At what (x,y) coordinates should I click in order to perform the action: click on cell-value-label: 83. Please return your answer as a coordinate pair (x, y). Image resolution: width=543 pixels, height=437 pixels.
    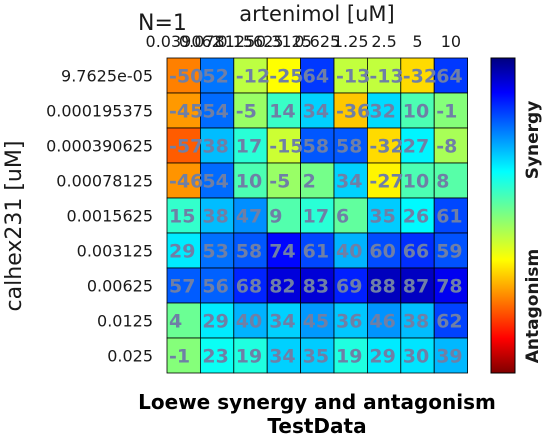
    Looking at the image, I should click on (316, 287).